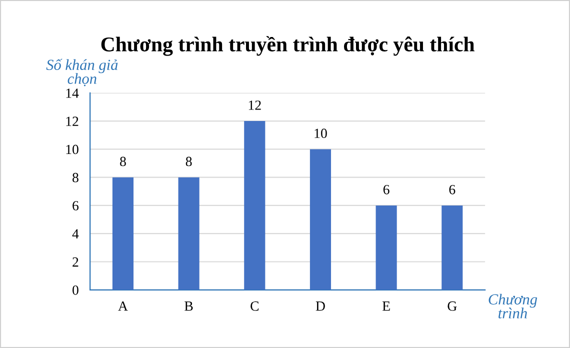  I want to click on x-tick-label: E, so click(386, 306).